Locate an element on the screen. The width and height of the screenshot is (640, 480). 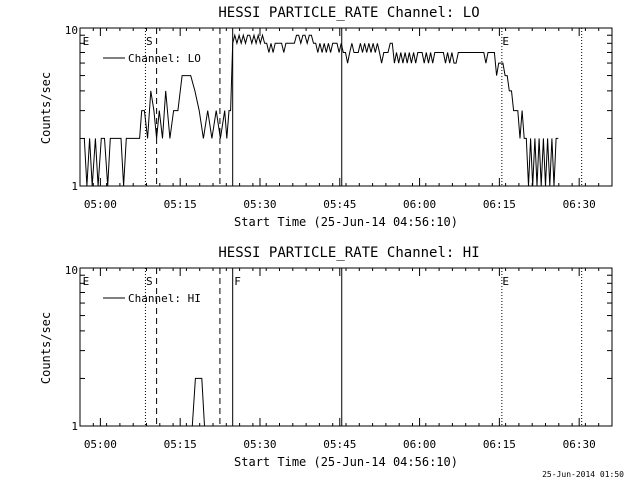
footer-timestamp: 25-Jun-2014 01:50 is located at coordinates (583, 474).